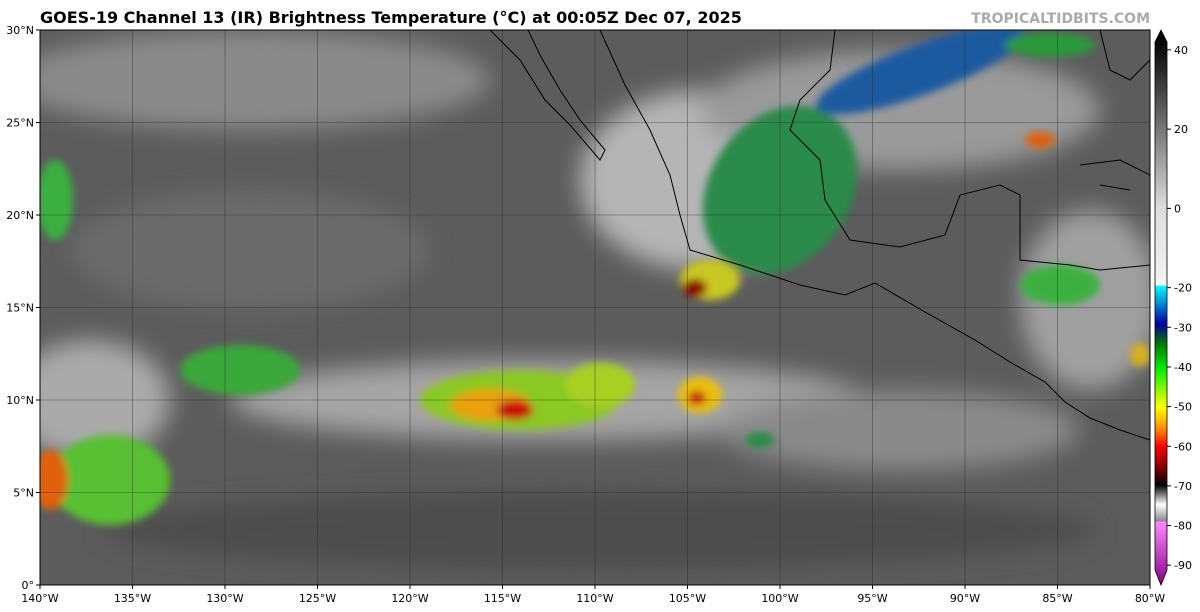 This screenshot has height=612, width=1200. I want to click on colorbar-label: -30, so click(1183, 327).